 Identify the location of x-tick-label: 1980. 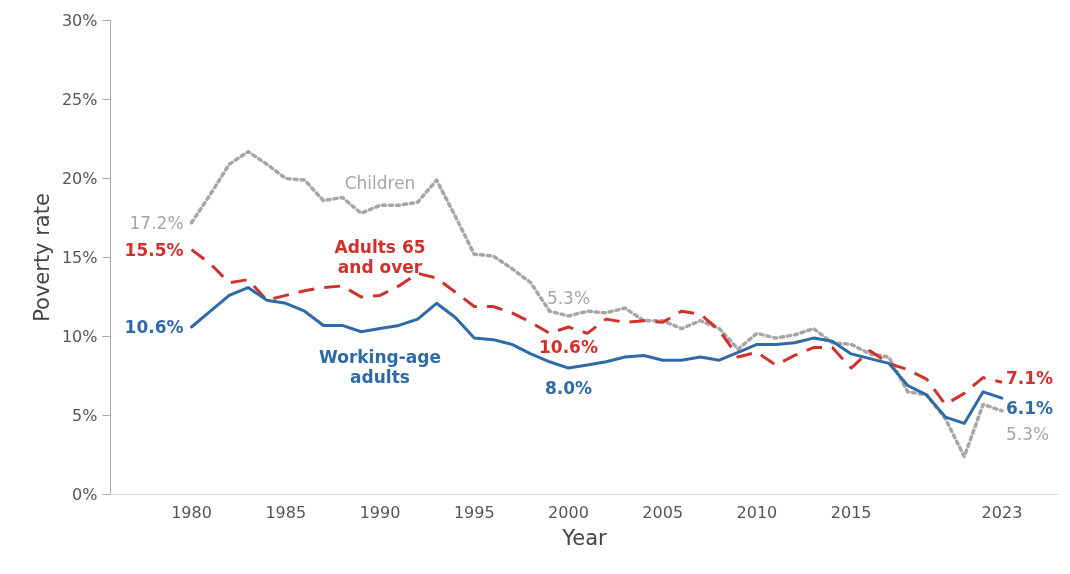
(191, 512).